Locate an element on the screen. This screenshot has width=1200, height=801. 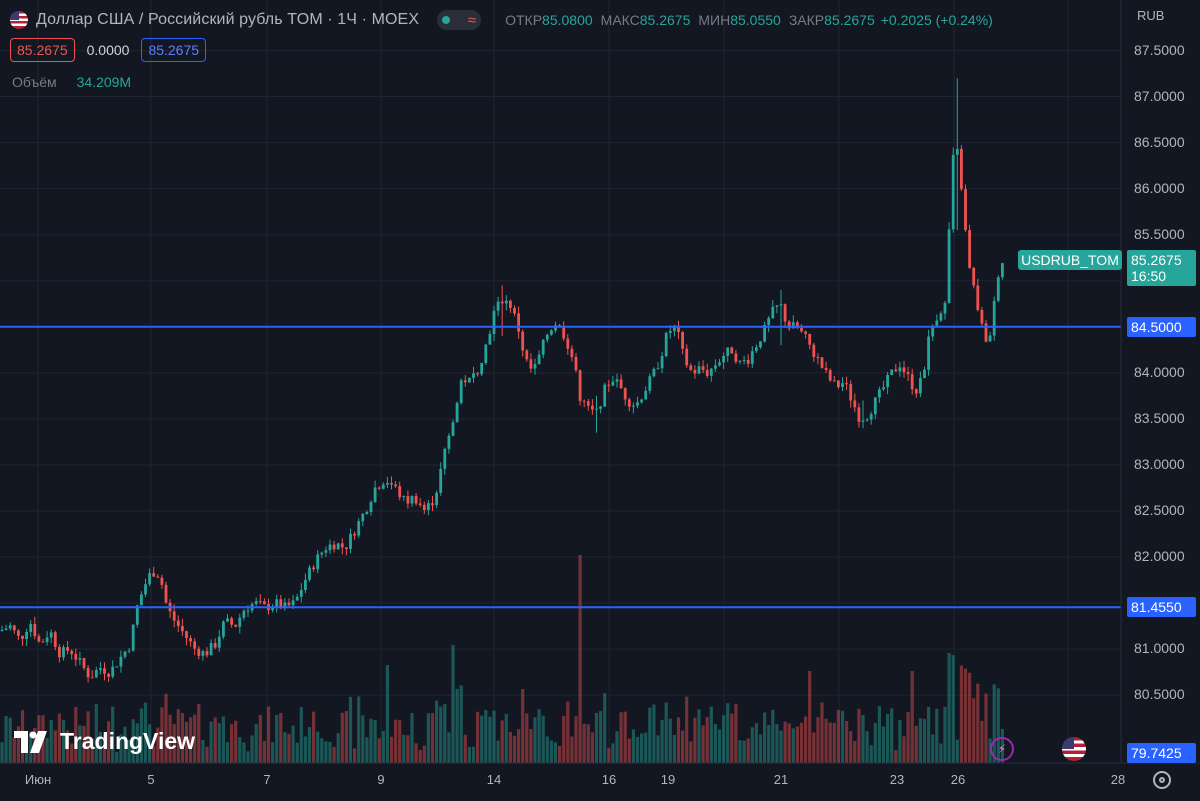
time-tick-label: 9 is located at coordinates (381, 779).